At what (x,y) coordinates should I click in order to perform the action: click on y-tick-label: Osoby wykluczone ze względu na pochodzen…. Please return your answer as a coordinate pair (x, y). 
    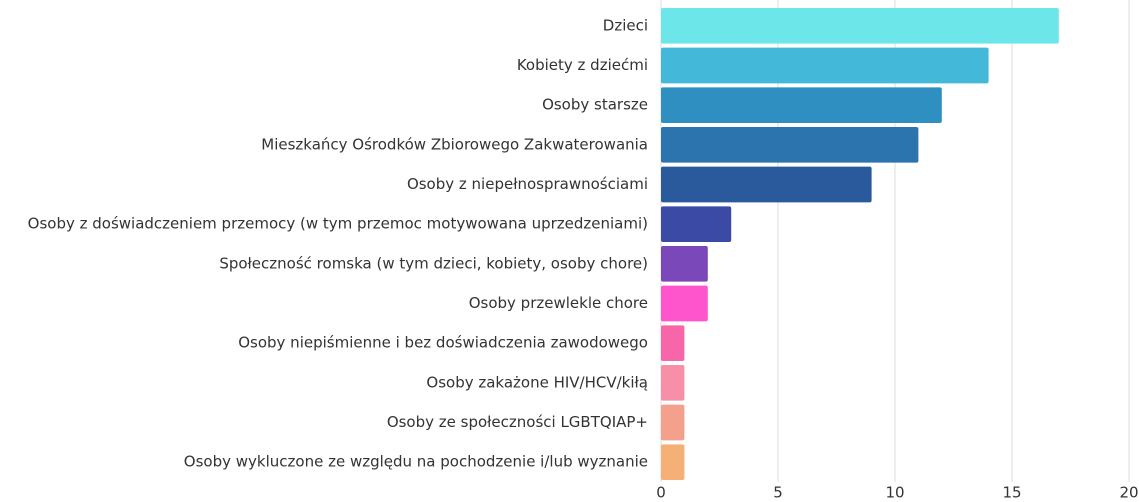
    Looking at the image, I should click on (416, 462).